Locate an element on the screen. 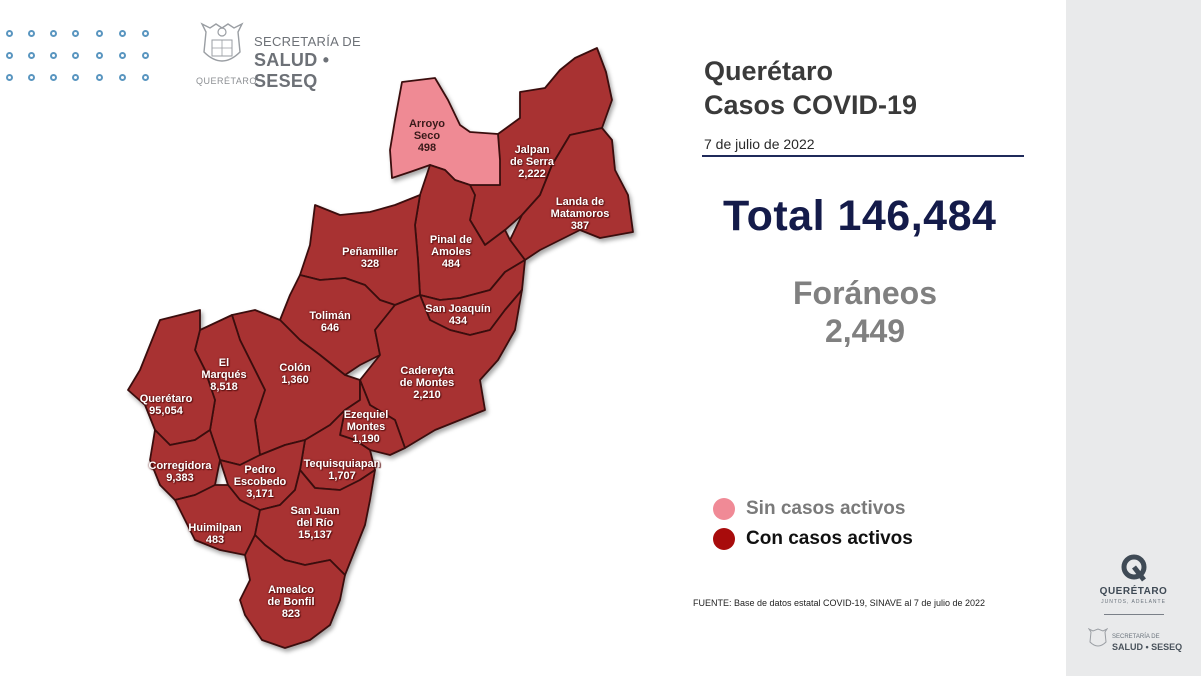 Image resolution: width=1201 pixels, height=676 pixels. label-huimilpan: Huimilpan 483 is located at coordinates (215, 534).